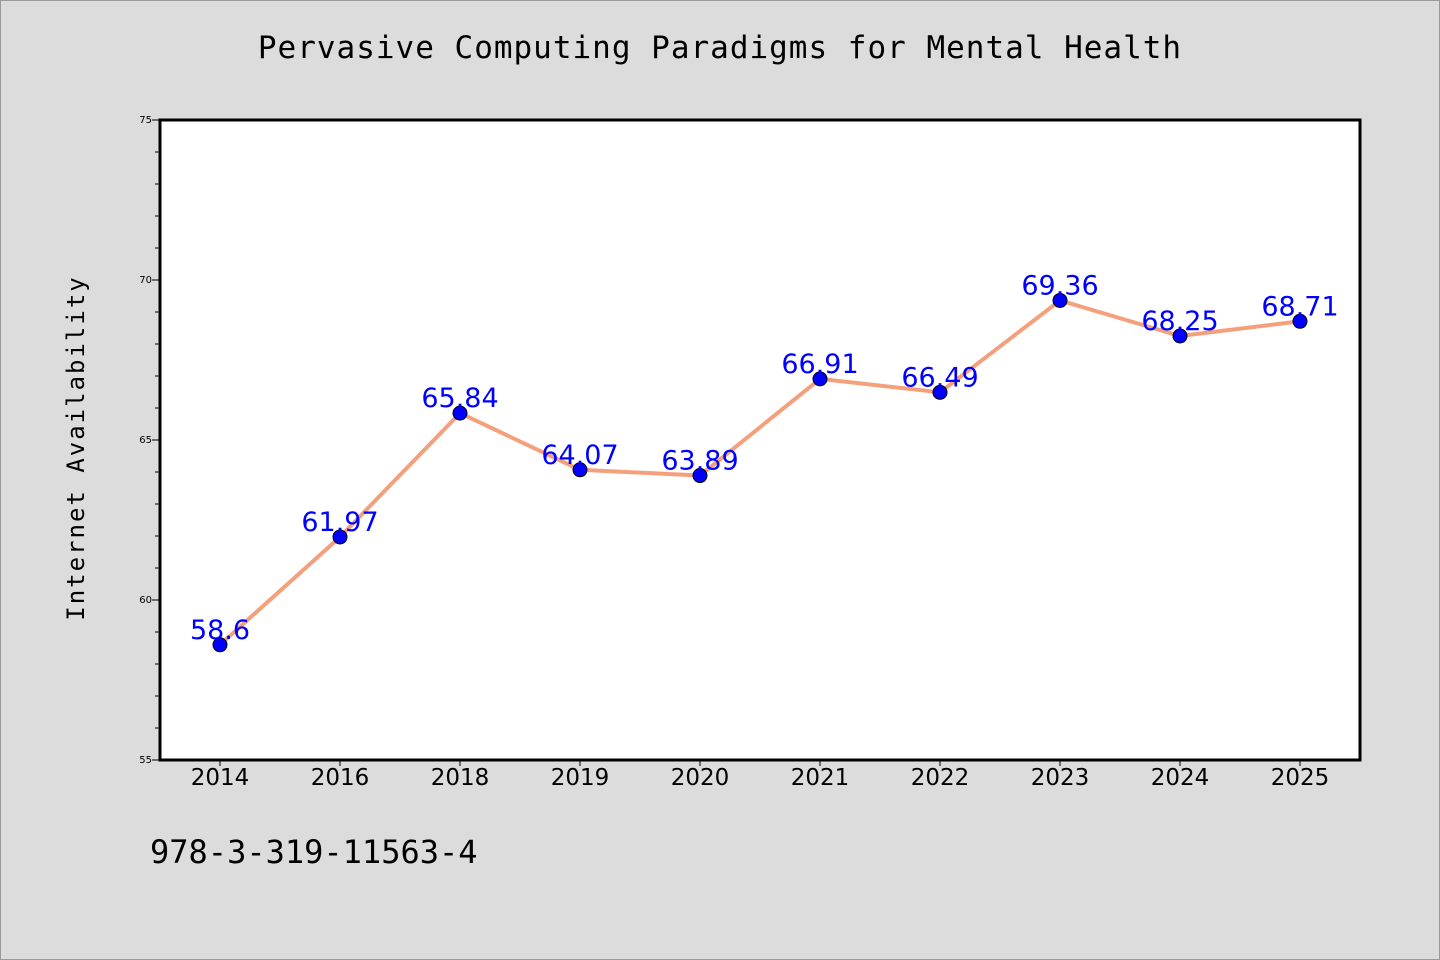 Image resolution: width=1440 pixels, height=960 pixels. What do you see at coordinates (220, 630) in the screenshot?
I see `data-label: 58.6` at bounding box center [220, 630].